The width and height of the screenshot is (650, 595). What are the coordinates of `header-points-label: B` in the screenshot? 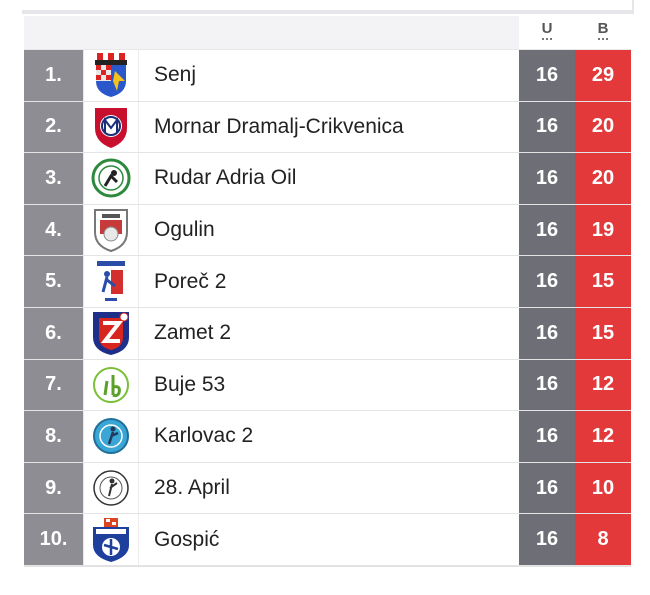 It's located at (603, 30).